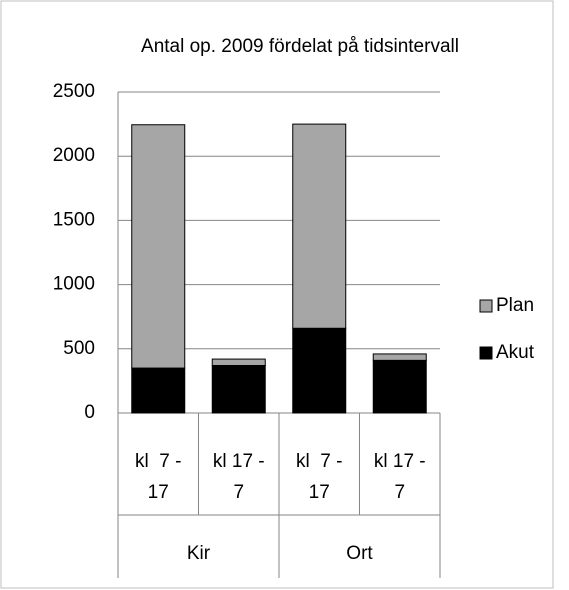  I want to click on y-tick-label: 2000, so click(74, 155).